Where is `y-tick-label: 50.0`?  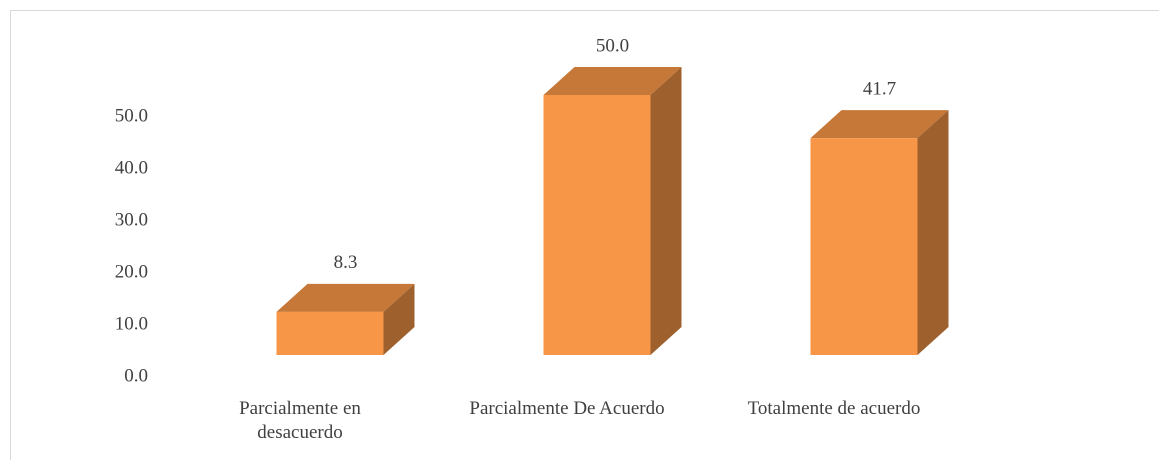 y-tick-label: 50.0 is located at coordinates (131, 115).